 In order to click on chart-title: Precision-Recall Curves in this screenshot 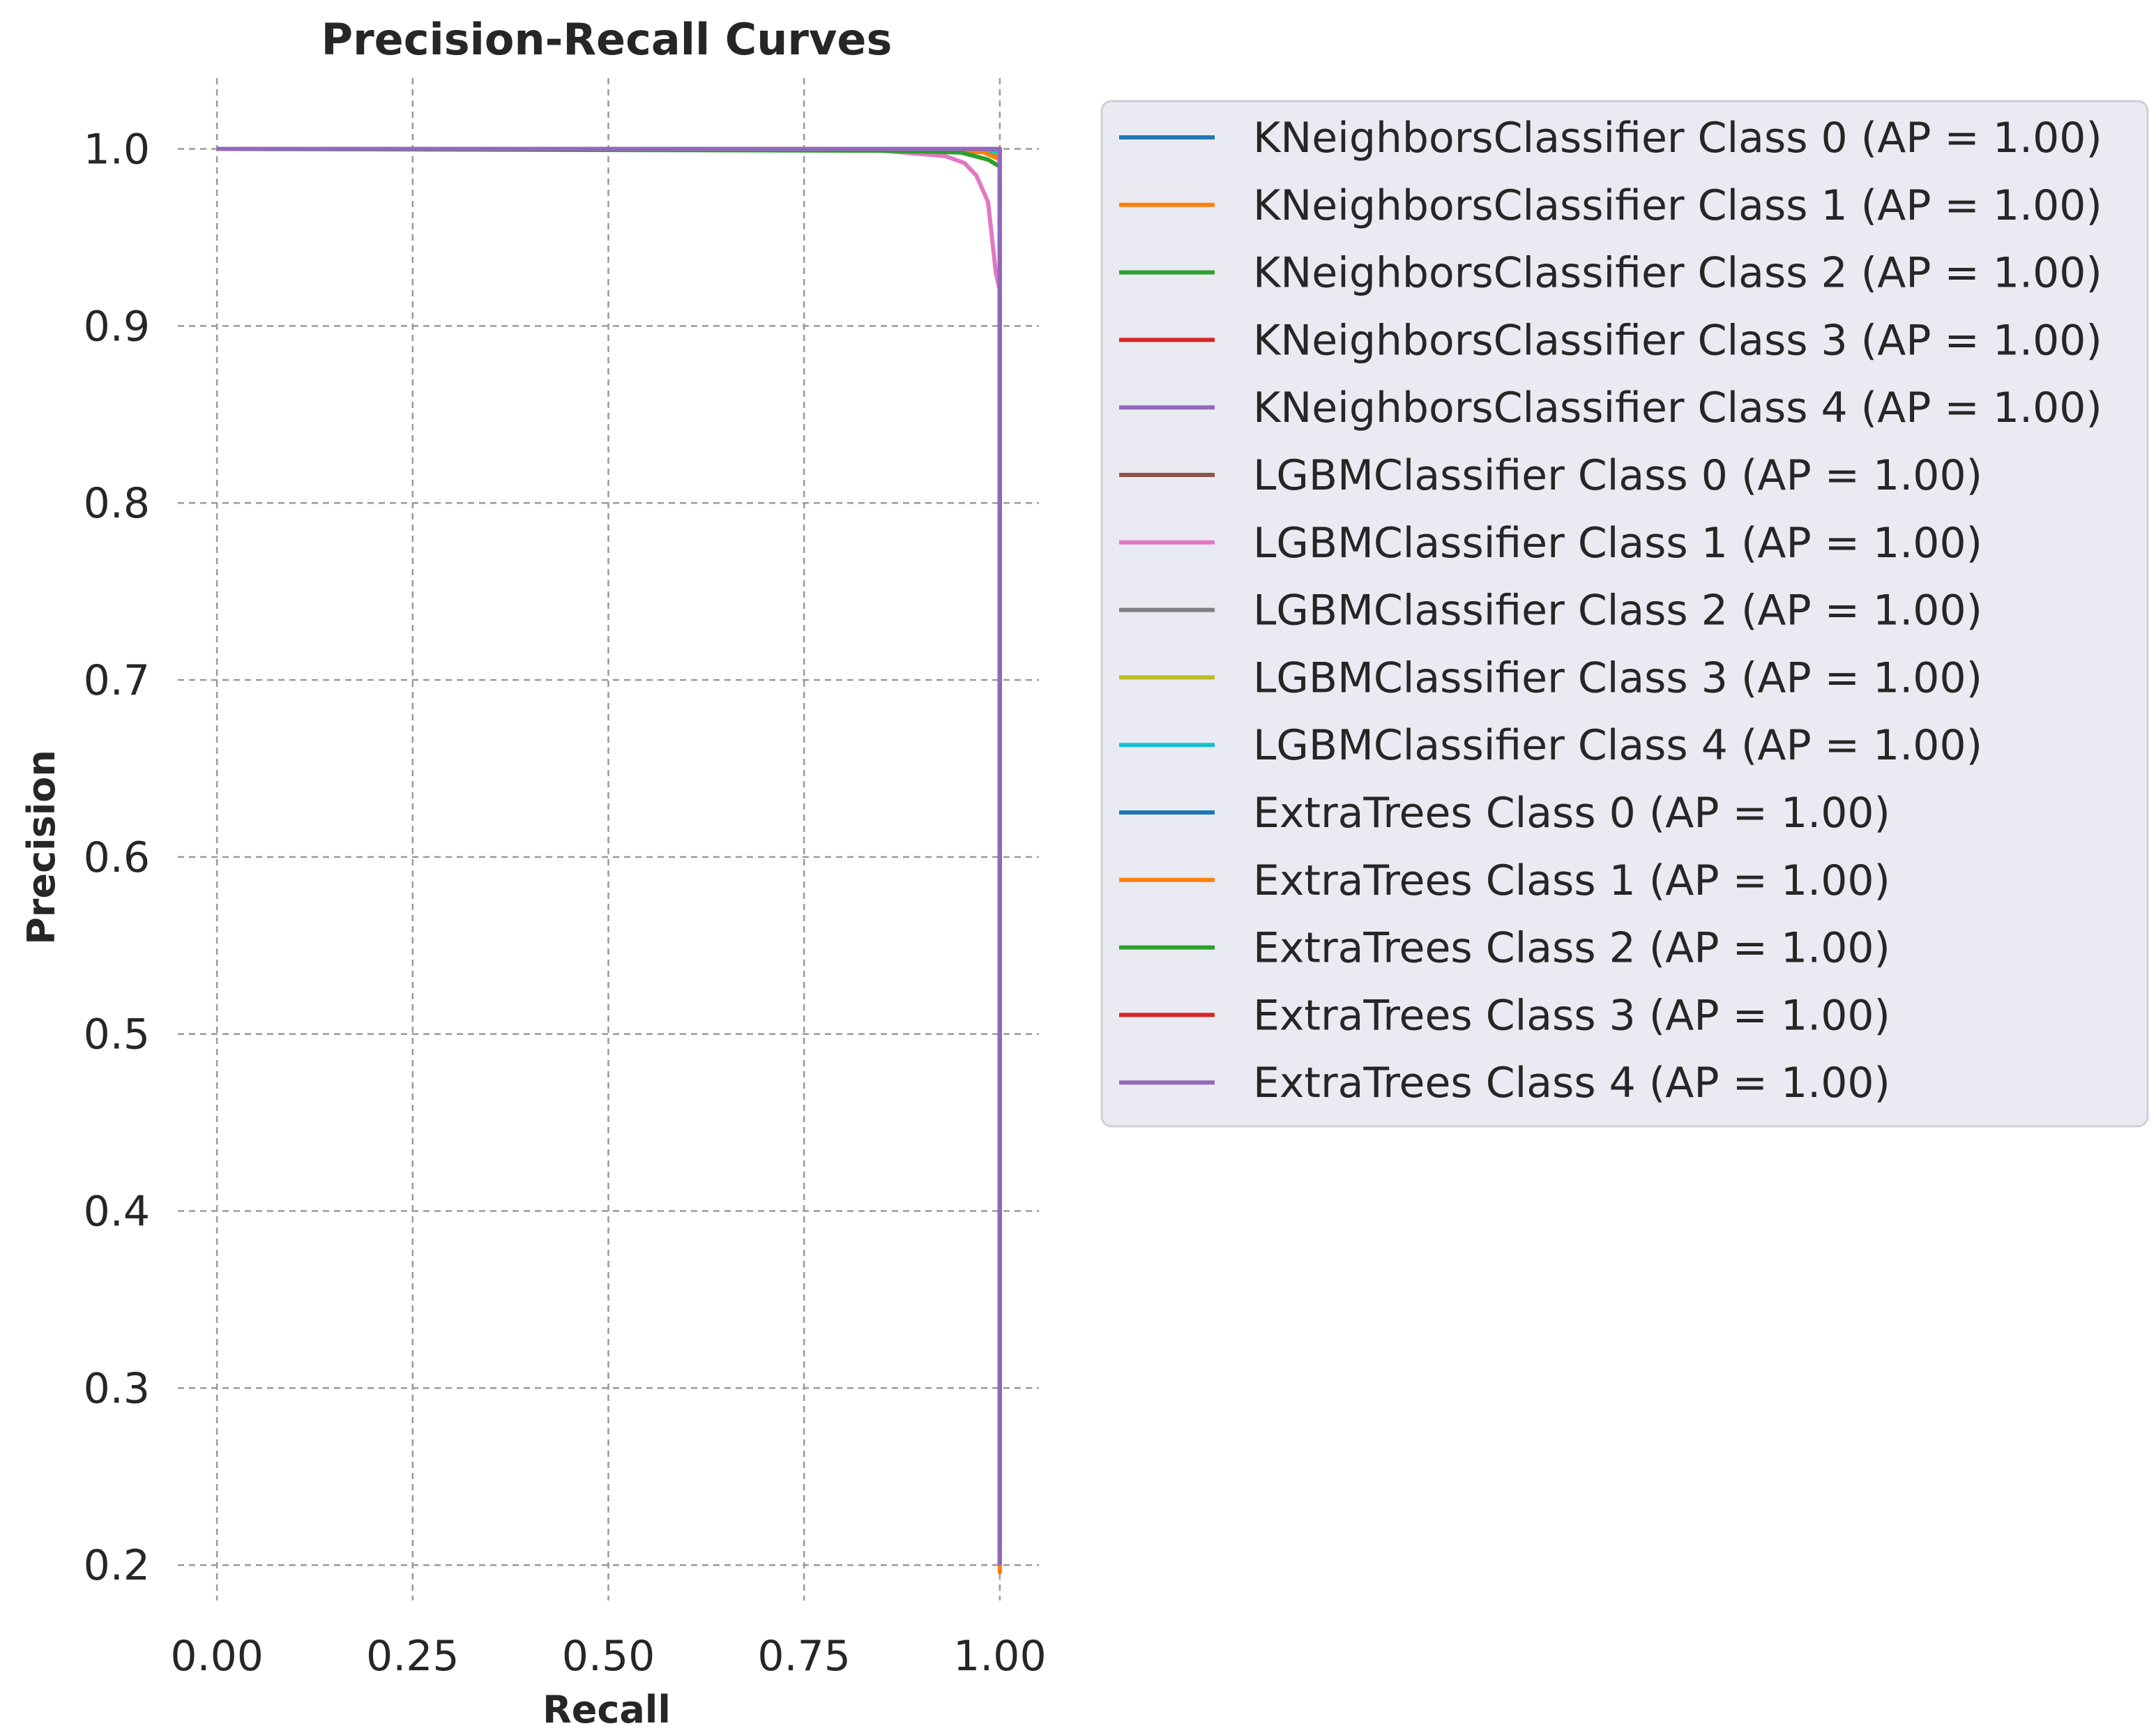, I will do `click(607, 39)`.